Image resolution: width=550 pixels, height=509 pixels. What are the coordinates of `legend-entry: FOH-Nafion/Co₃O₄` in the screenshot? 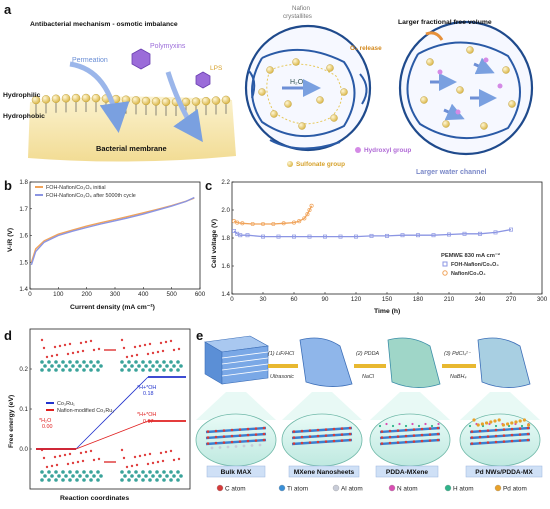 It's located at (475, 265).